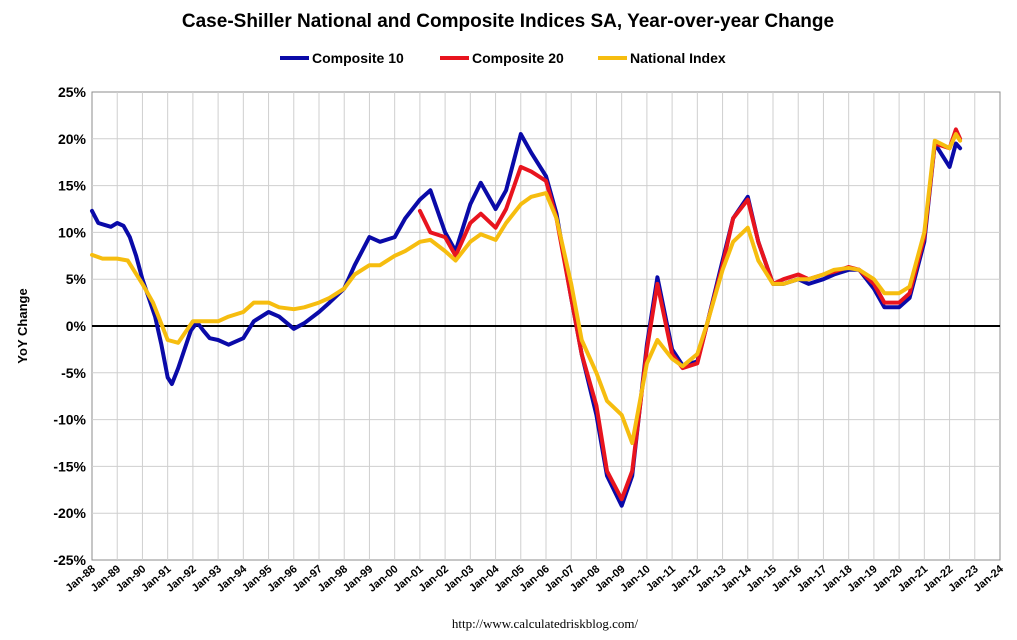  What do you see at coordinates (545, 623) in the screenshot?
I see `source-url: http://www.calculatedriskblog.com/` at bounding box center [545, 623].